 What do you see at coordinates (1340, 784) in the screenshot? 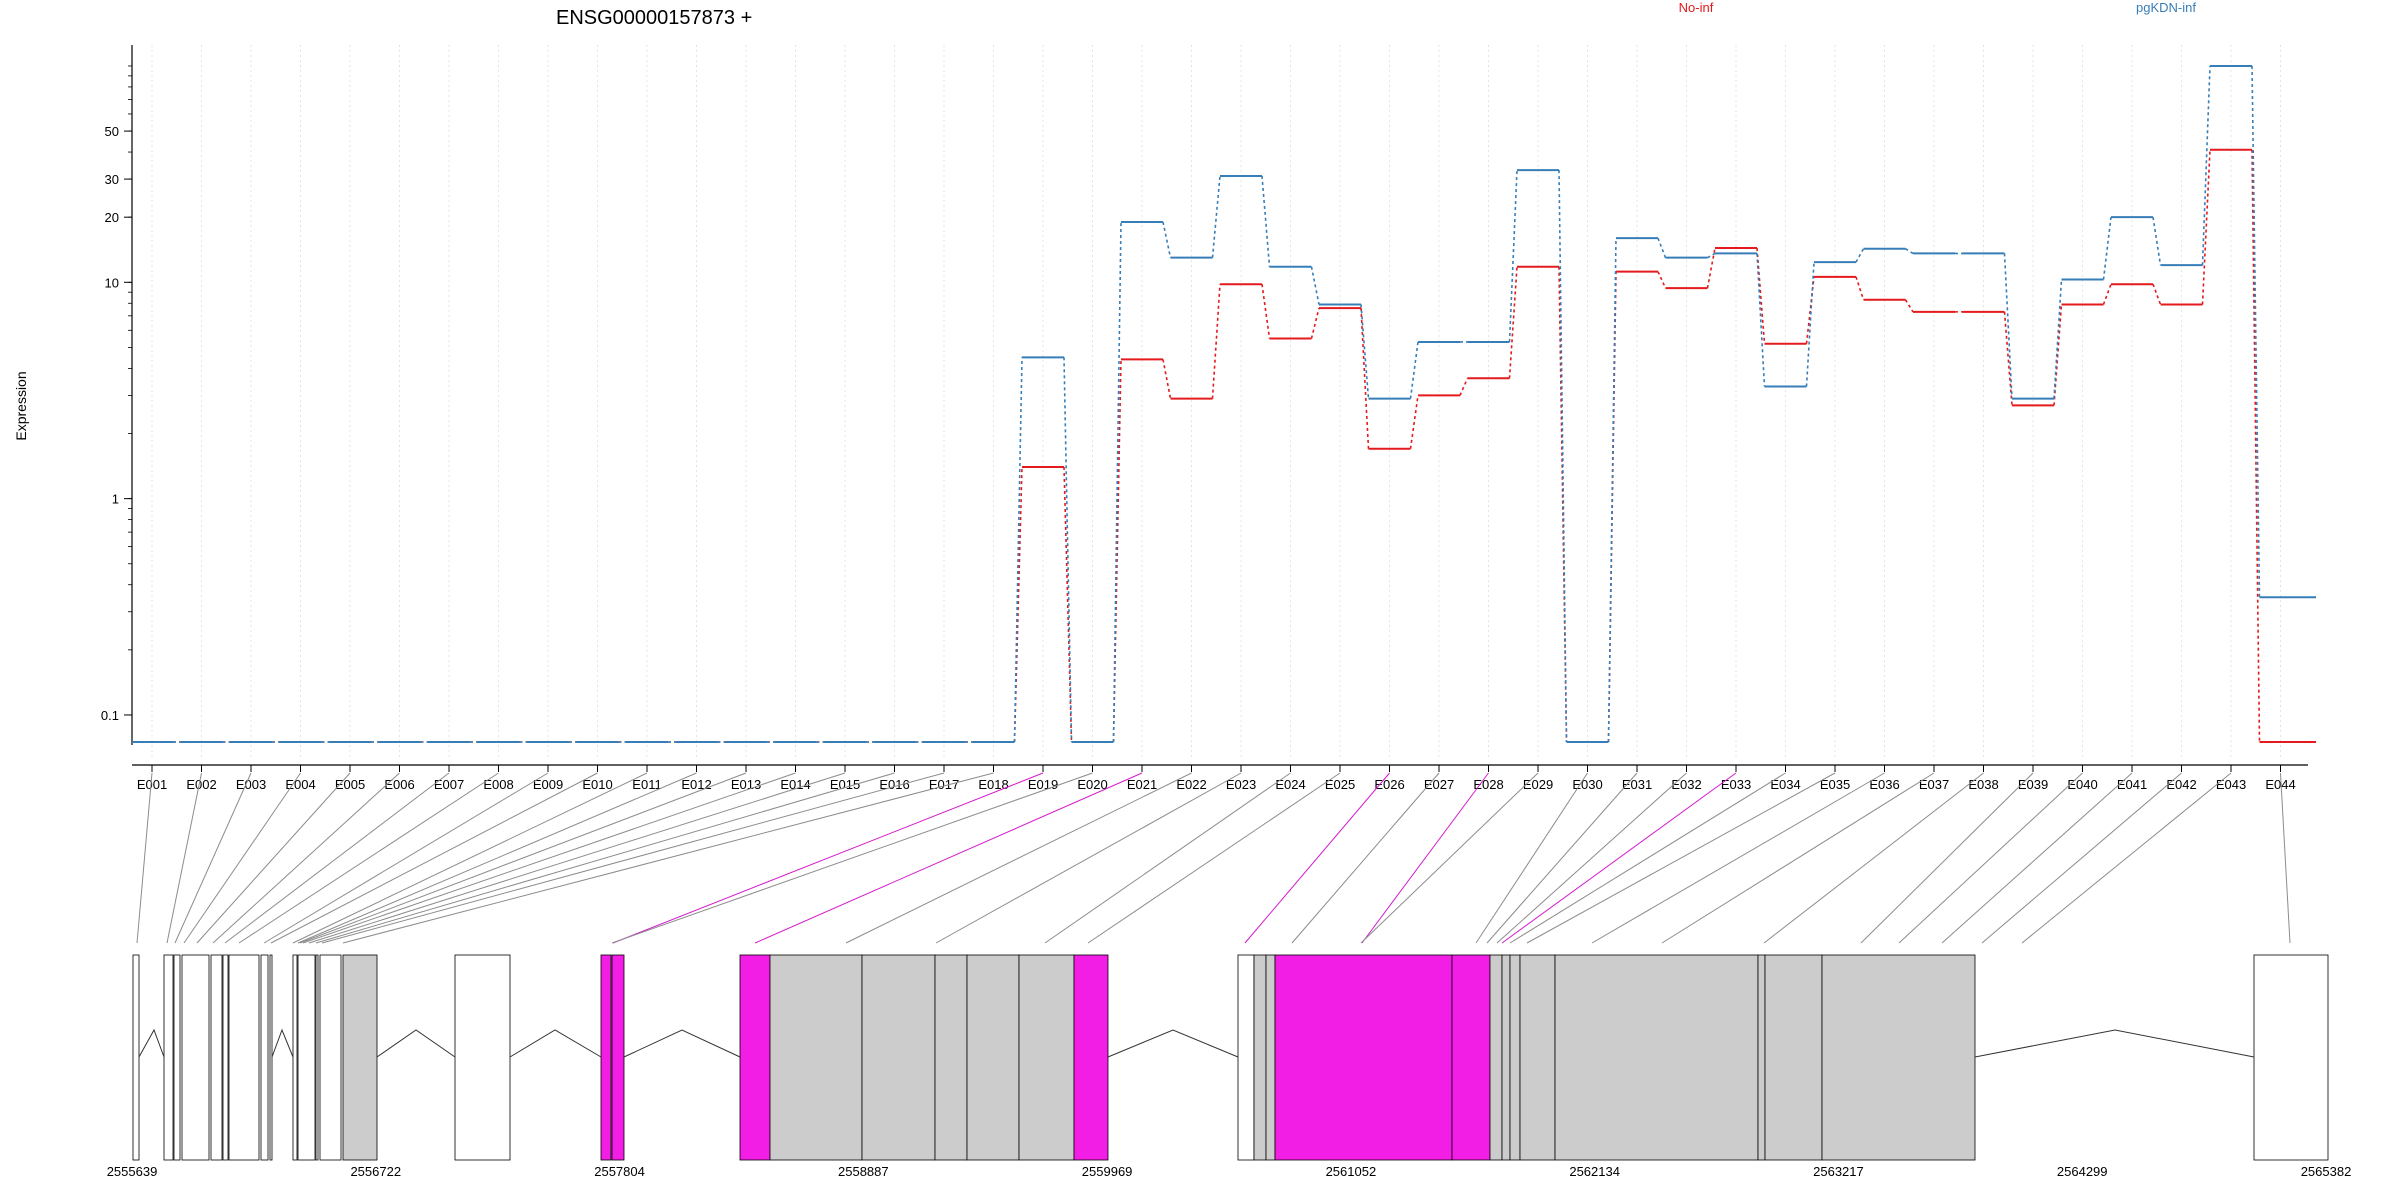
I see `x-tick-label-E025: E025` at bounding box center [1340, 784].